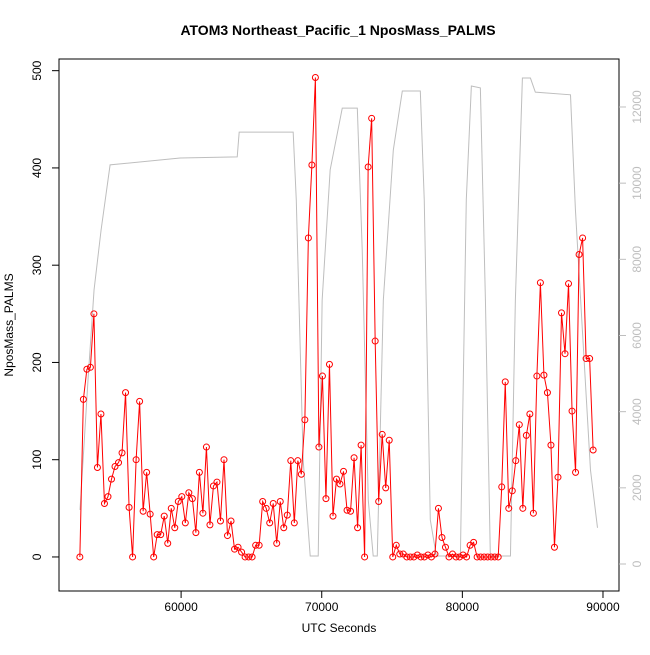 The height and width of the screenshot is (655, 650). I want to click on y2-tick-label: 12000, so click(637, 107).